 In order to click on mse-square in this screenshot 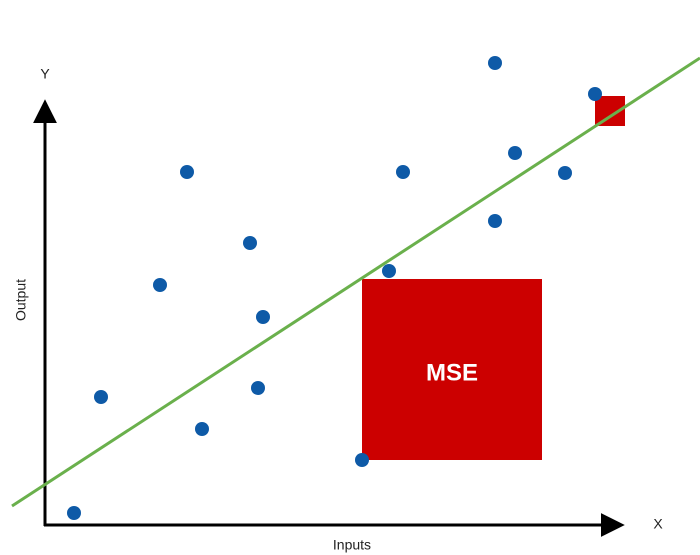, I will do `click(452, 369)`.